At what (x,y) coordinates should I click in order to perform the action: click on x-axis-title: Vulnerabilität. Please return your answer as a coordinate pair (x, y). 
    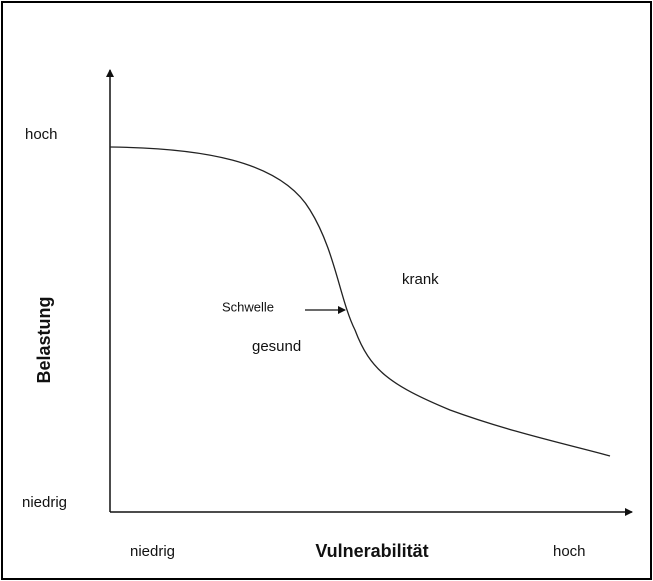
    Looking at the image, I should click on (371, 551).